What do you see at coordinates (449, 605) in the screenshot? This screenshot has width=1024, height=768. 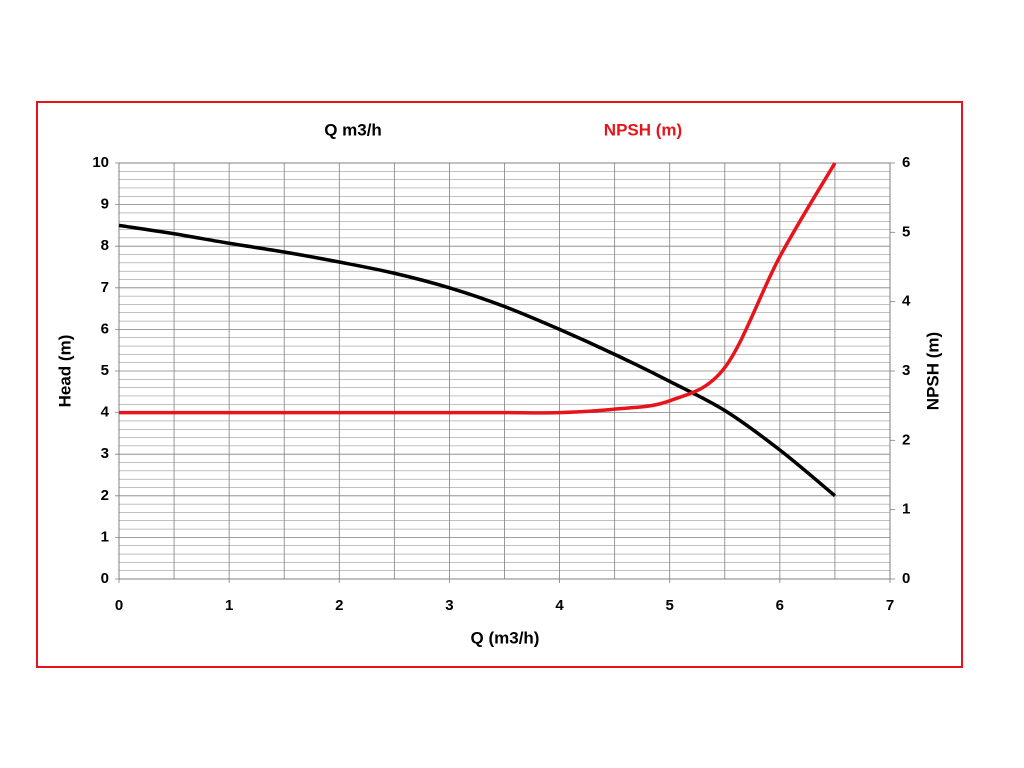 I see `x-tick-label: 3` at bounding box center [449, 605].